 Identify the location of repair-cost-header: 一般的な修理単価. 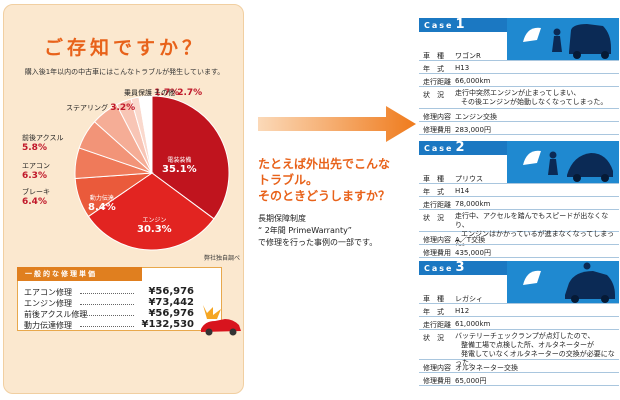
(79, 274).